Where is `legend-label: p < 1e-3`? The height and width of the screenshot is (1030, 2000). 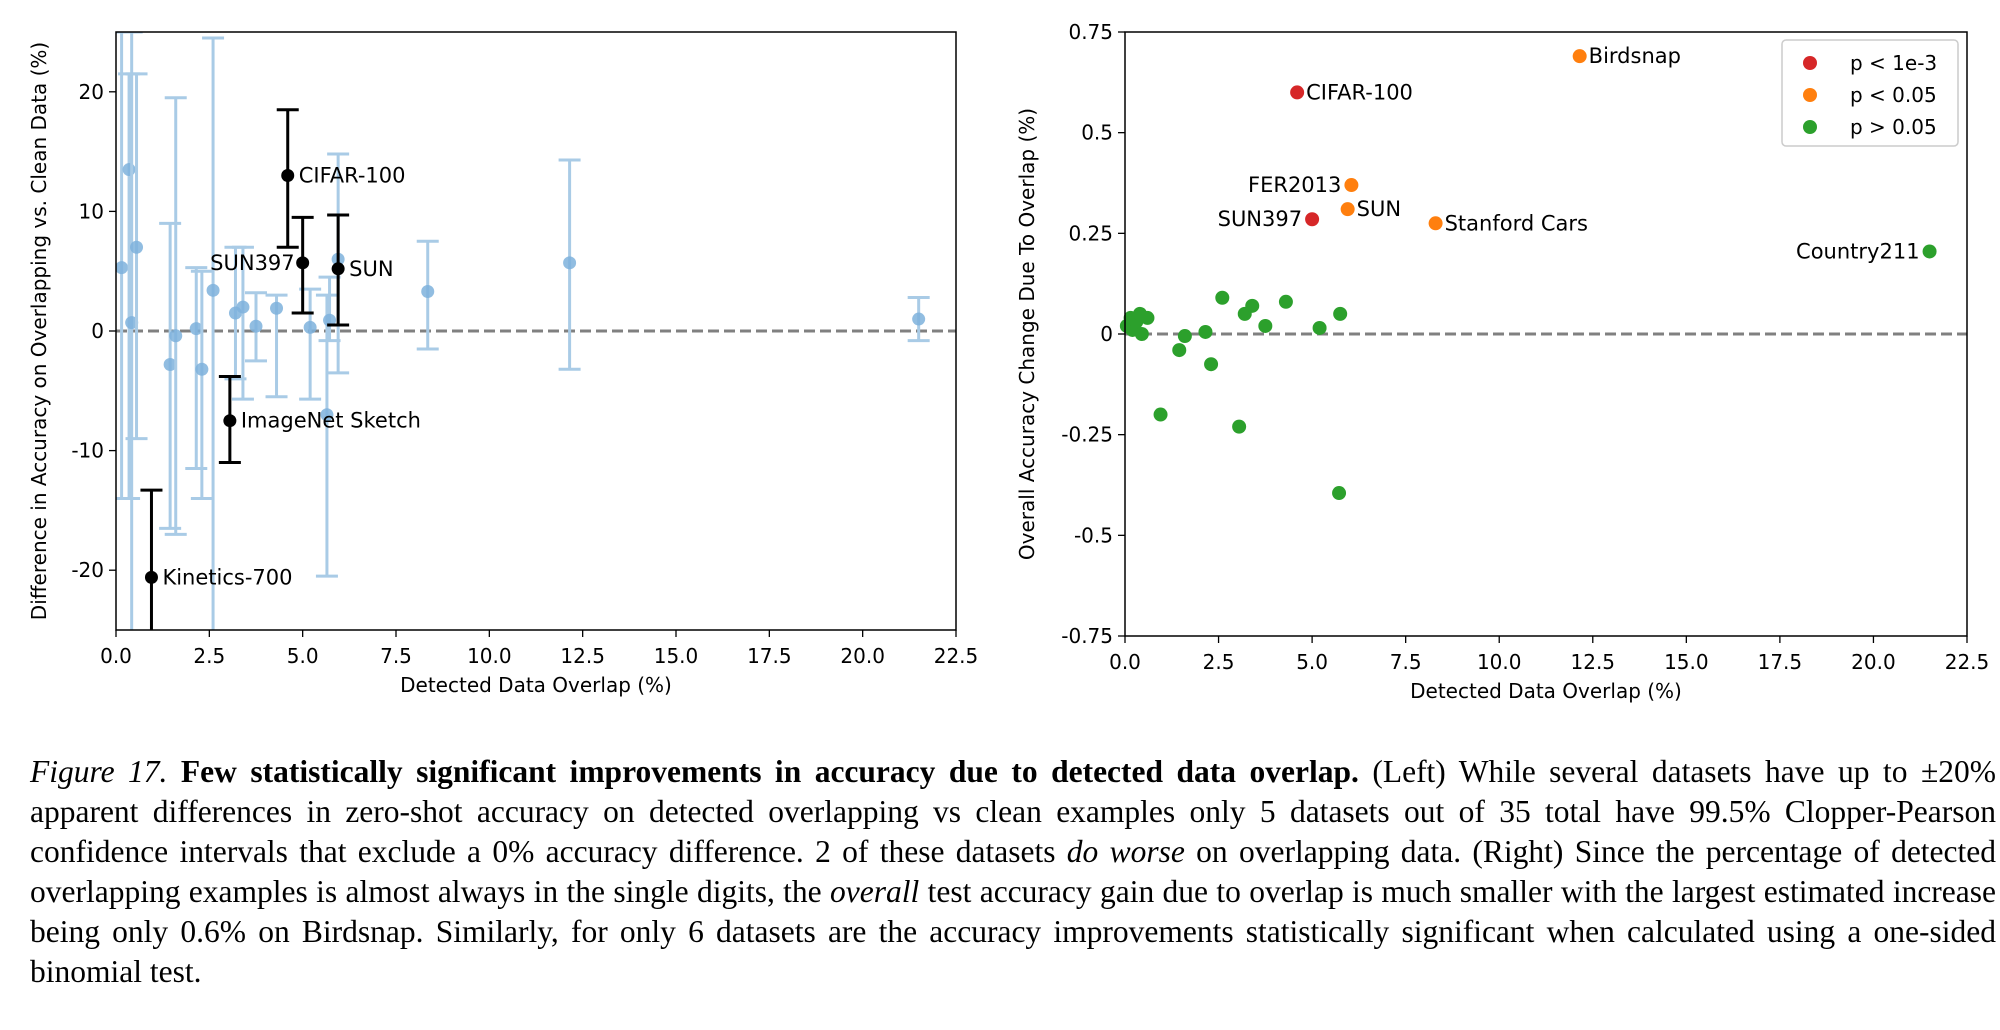
legend-label: p < 1e-3 is located at coordinates (1893, 63).